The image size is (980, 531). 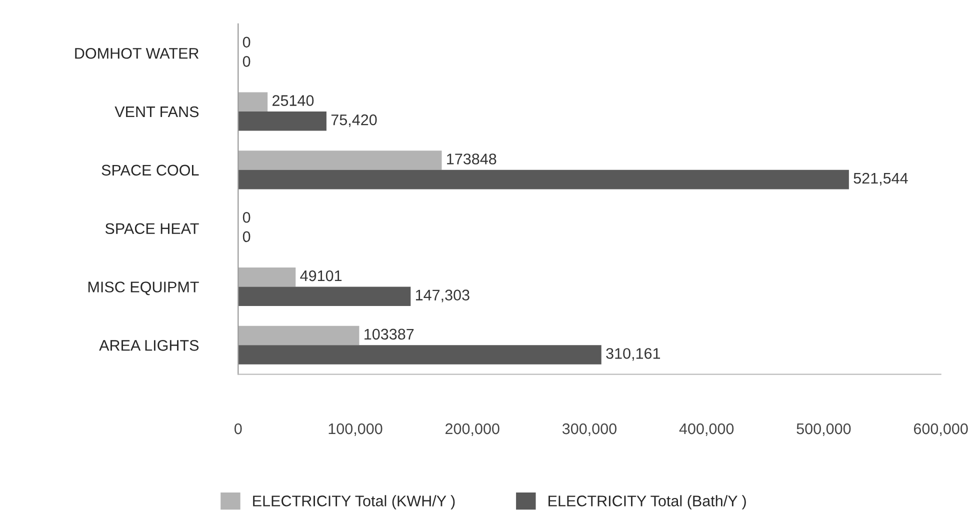 What do you see at coordinates (137, 53) in the screenshot?
I see `y-tick-label: DOMHOT WATER` at bounding box center [137, 53].